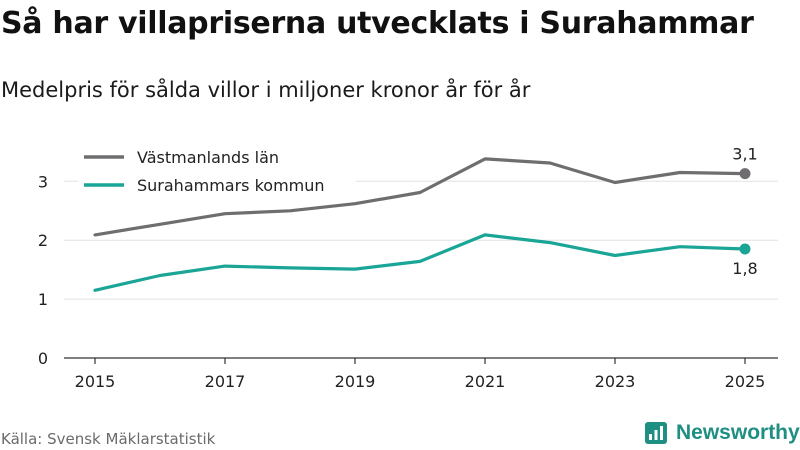  What do you see at coordinates (43, 181) in the screenshot?
I see `y-tick-label: 3` at bounding box center [43, 181].